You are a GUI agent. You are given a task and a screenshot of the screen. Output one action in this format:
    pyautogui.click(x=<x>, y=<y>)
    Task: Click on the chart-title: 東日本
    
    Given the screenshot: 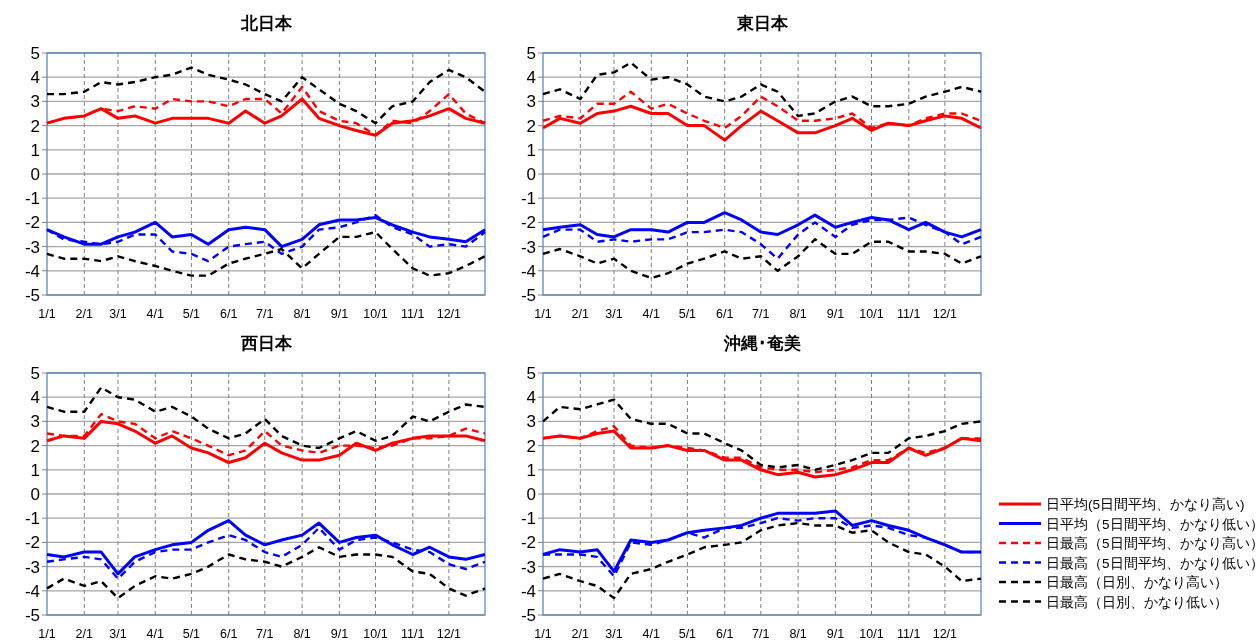 What is the action you would take?
    pyautogui.click(x=762, y=23)
    